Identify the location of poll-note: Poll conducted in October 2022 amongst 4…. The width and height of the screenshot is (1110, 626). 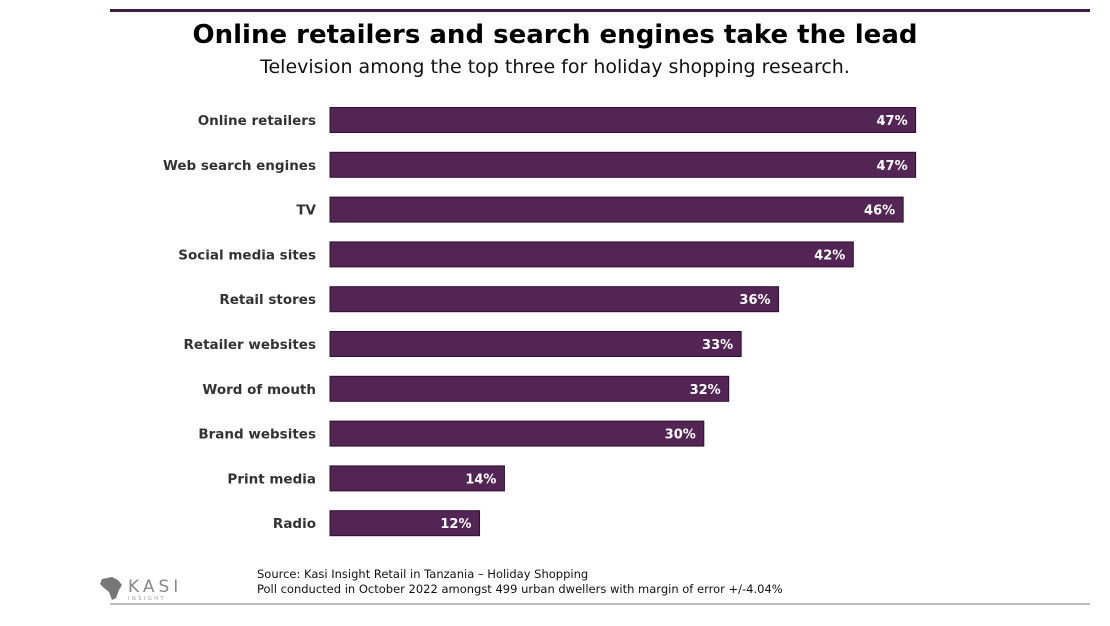
(520, 589).